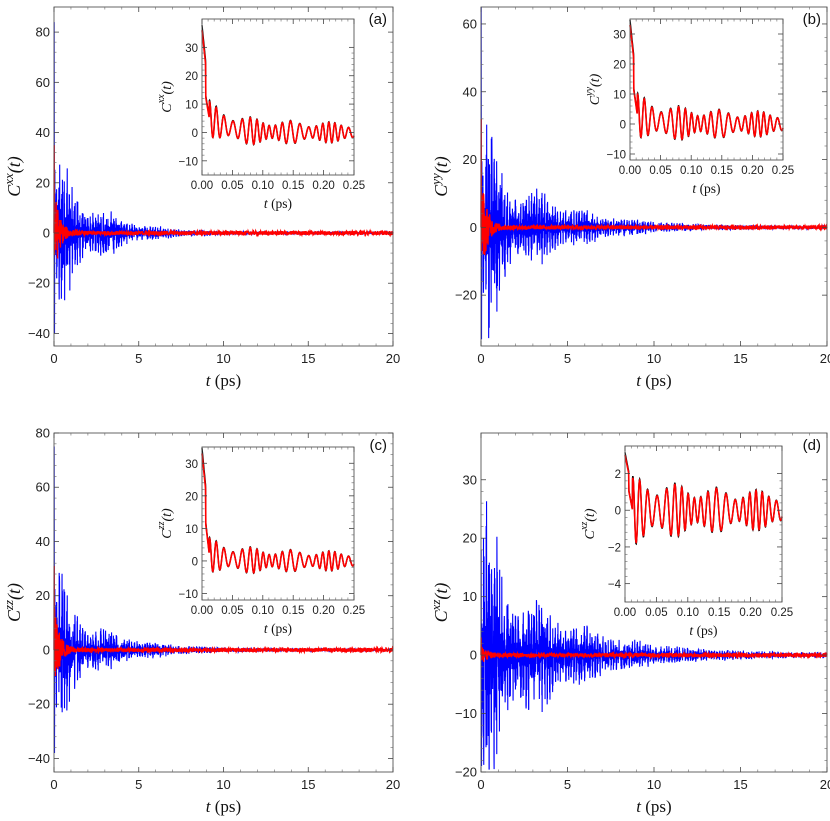  Describe the element at coordinates (440, 603) in the screenshot. I see `y-axis-label: Cxz(t)` at that location.